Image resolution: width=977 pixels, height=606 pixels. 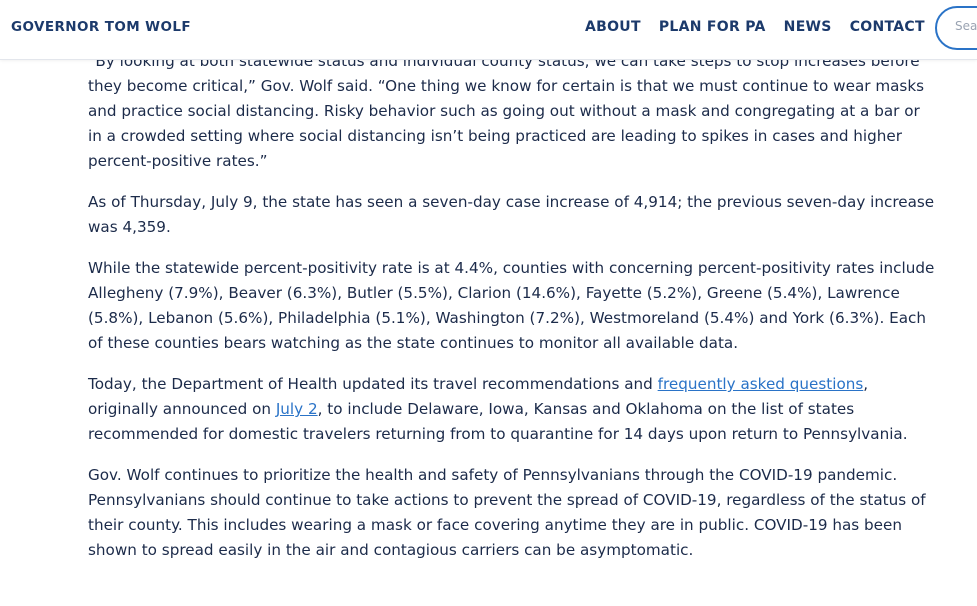 I want to click on search-box, so click(x=956, y=28).